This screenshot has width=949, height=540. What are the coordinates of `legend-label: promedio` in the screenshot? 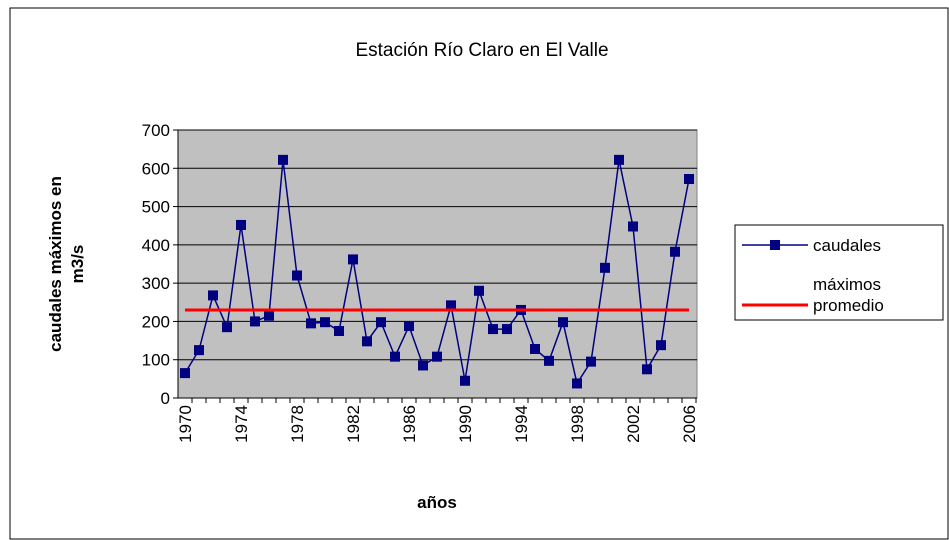 It's located at (848, 305).